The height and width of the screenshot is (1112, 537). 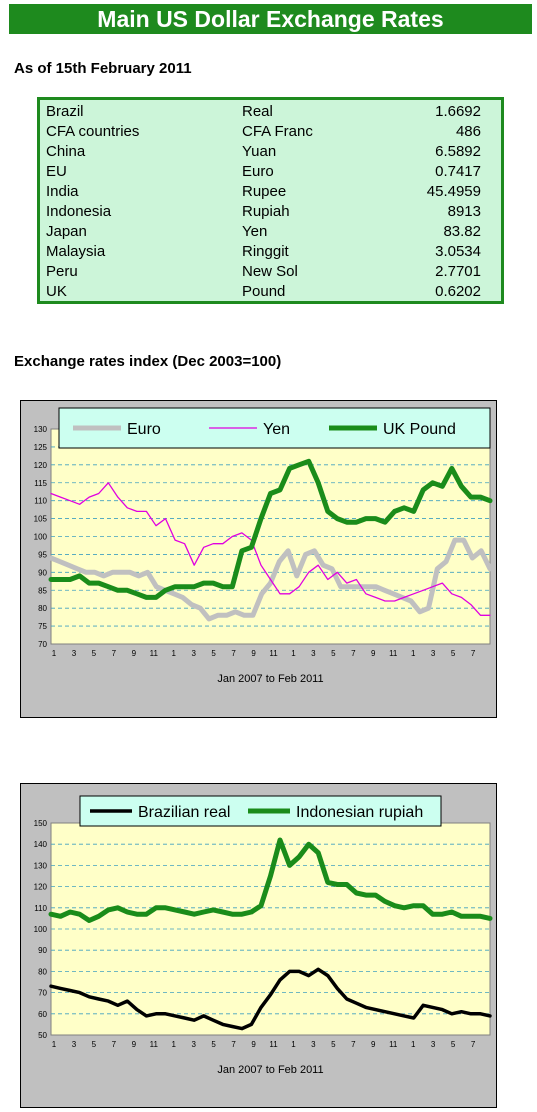 I want to click on rate-currency: Yen, so click(x=255, y=231).